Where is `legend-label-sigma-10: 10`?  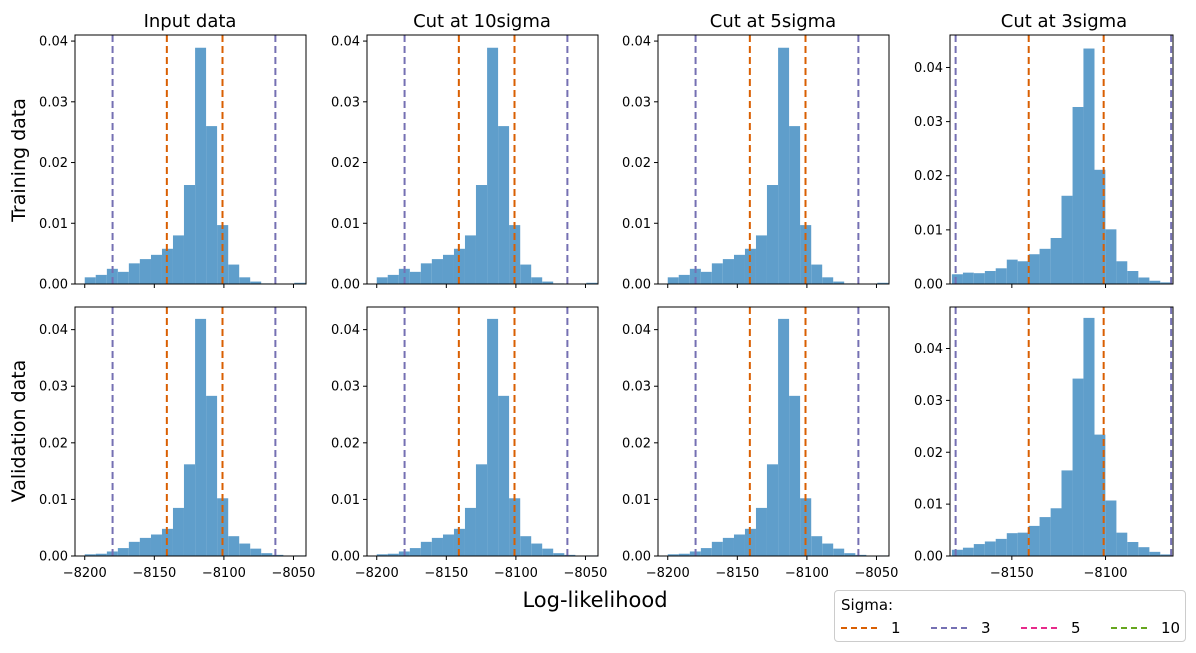
legend-label-sigma-10: 10 is located at coordinates (1171, 628).